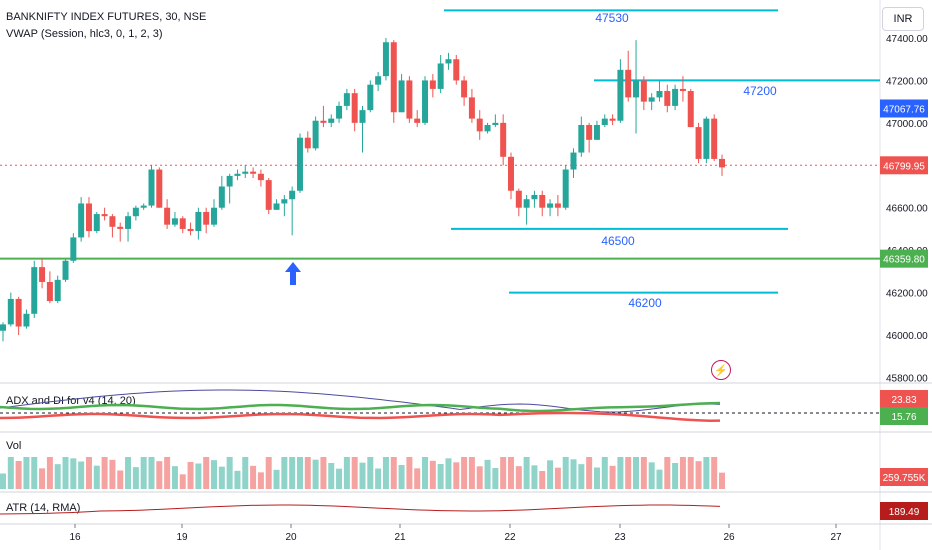 The width and height of the screenshot is (932, 550). I want to click on level-label: 47200, so click(760, 91).